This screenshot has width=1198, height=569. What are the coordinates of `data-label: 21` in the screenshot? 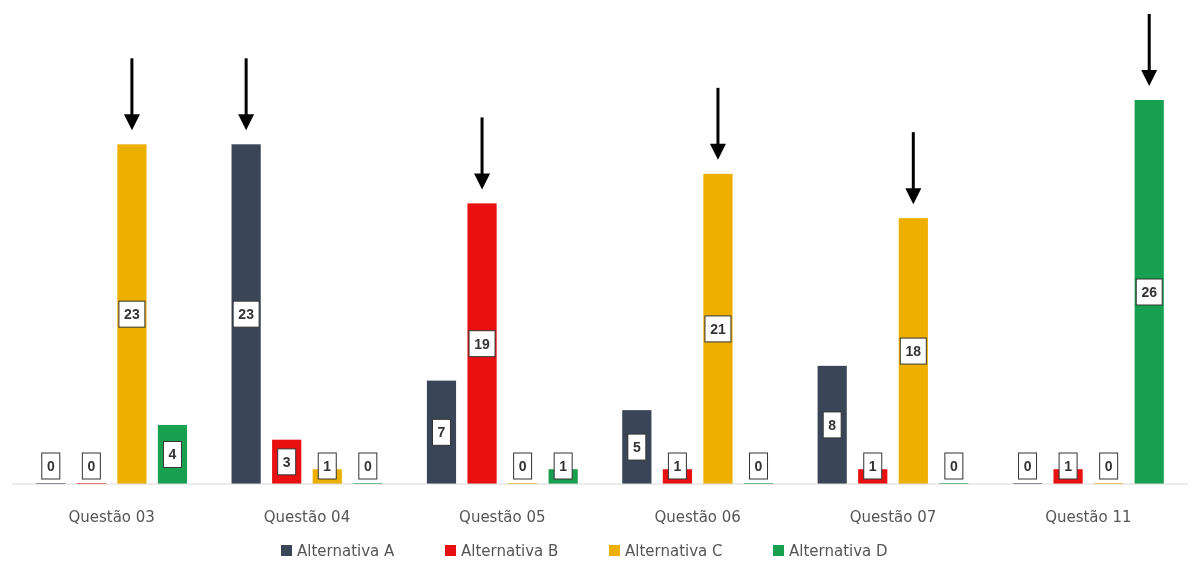 It's located at (718, 328).